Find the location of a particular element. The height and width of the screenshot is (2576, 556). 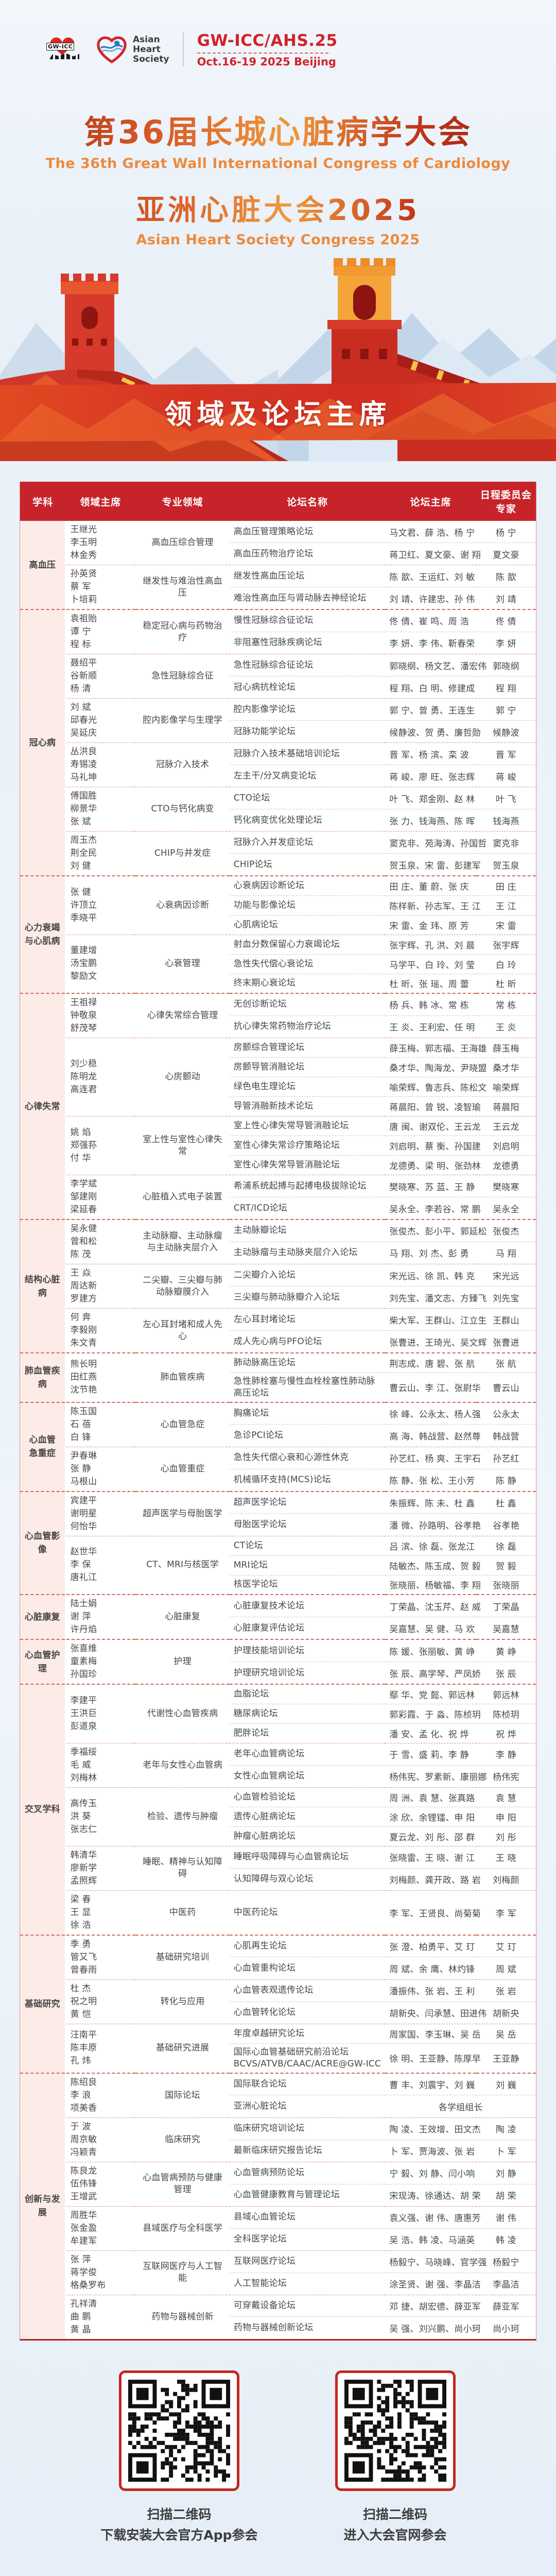

qr-section: 扫描二维码 下载安装大会官方App参会 扫描二维码 进入大会官网参会 is located at coordinates (278, 2458).